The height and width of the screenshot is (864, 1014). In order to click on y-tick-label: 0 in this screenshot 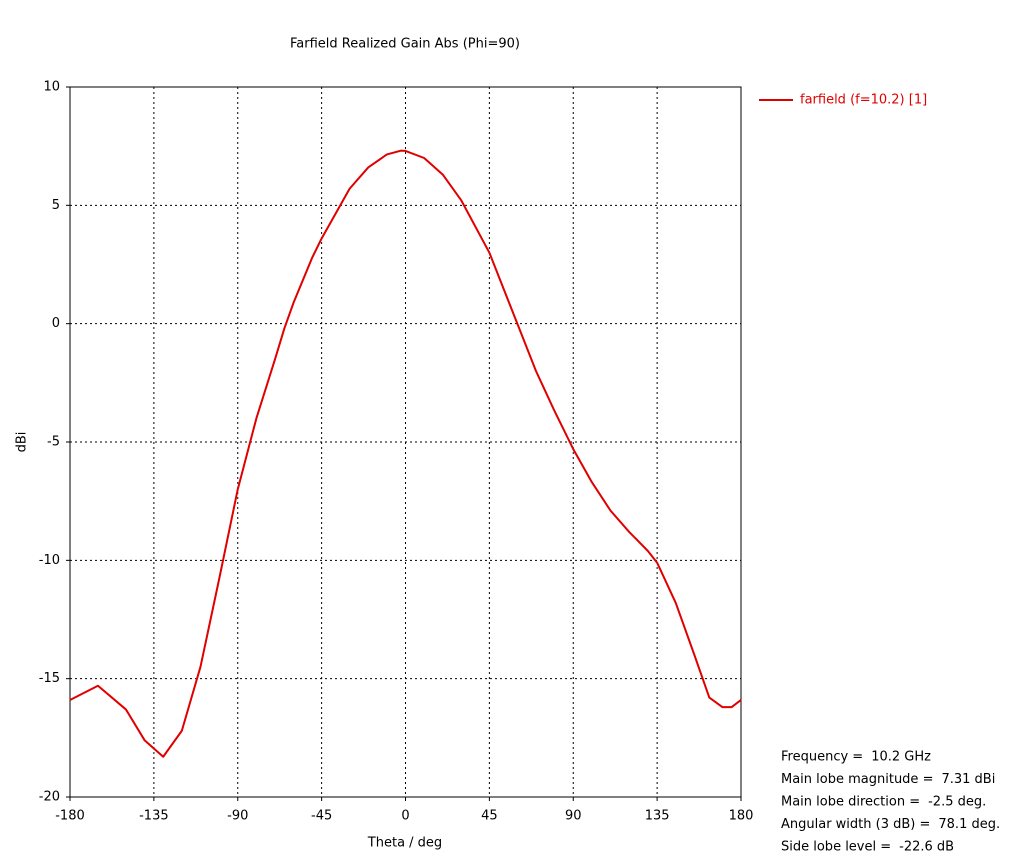, I will do `click(56, 323)`.